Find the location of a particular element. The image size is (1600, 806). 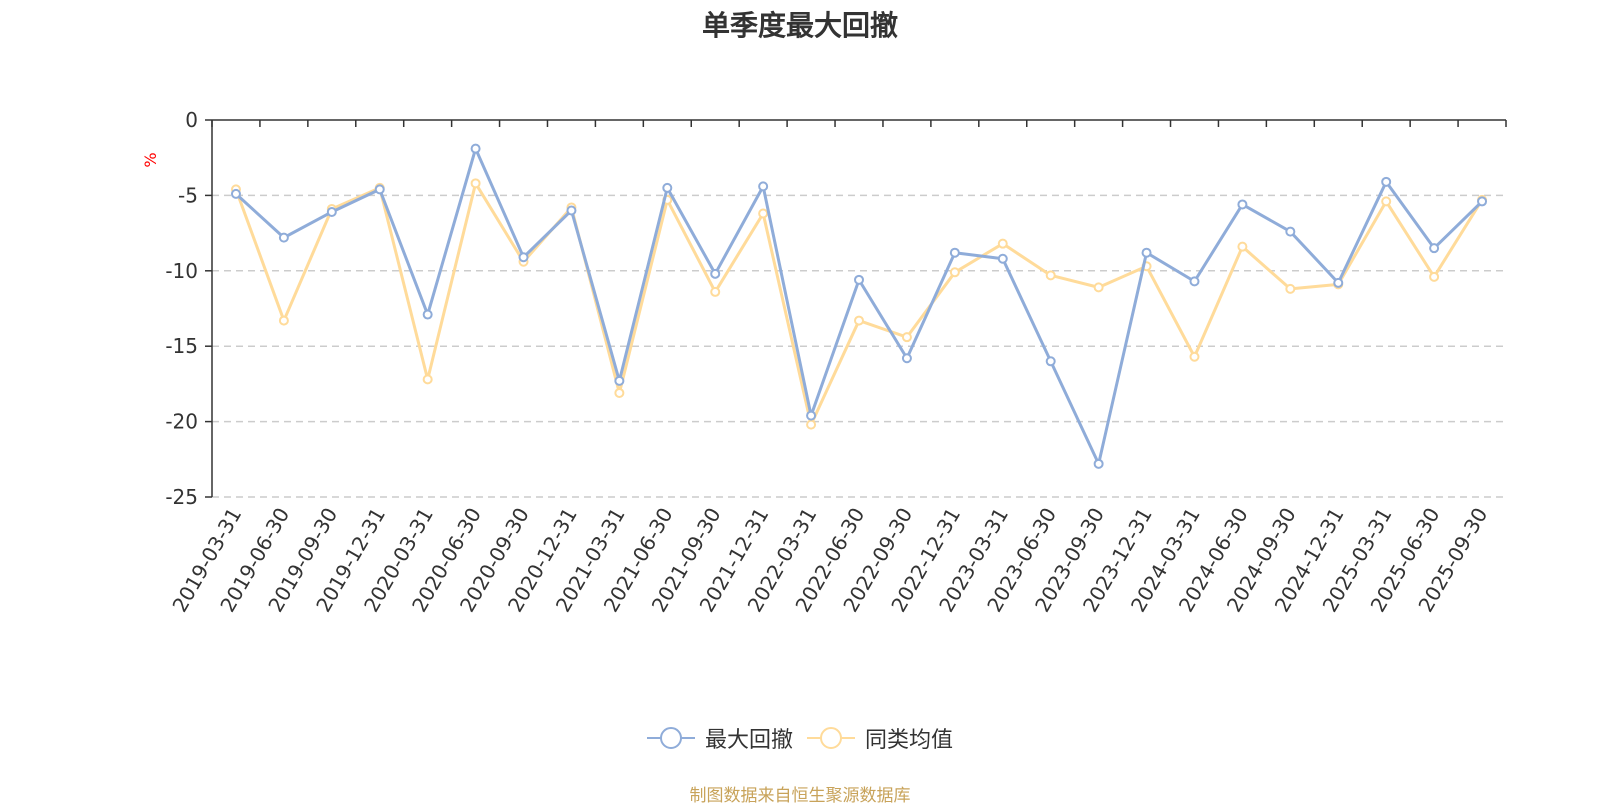

legend: 最大回撤 同类均值 is located at coordinates (800, 738).